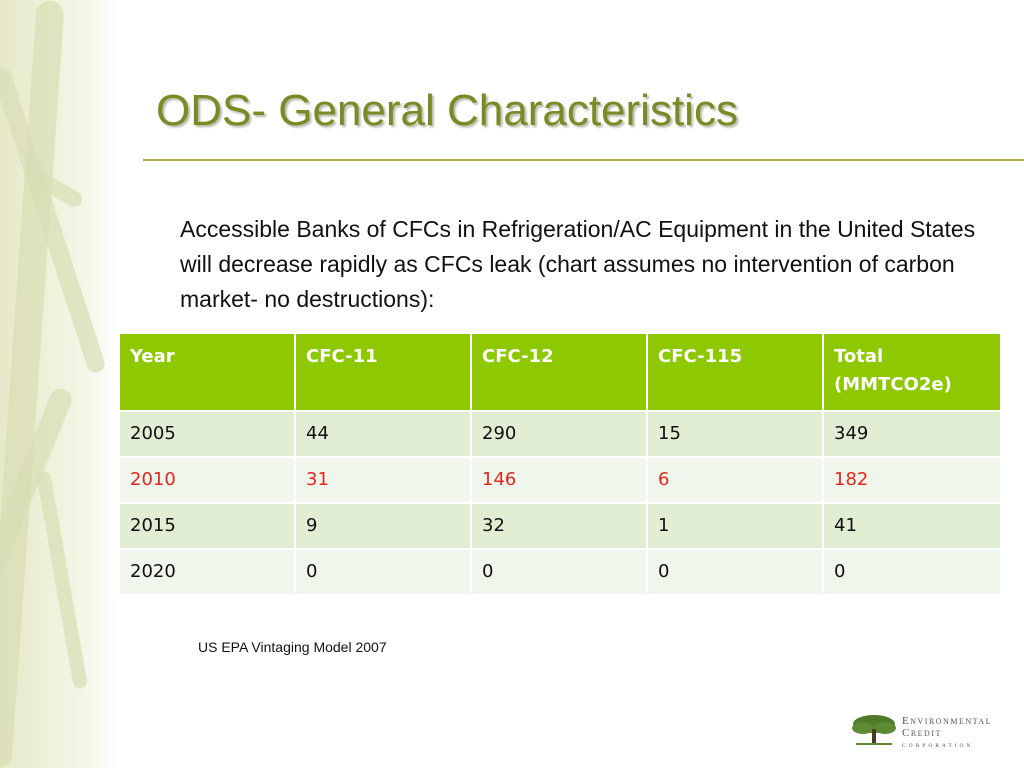  Describe the element at coordinates (583, 160) in the screenshot. I see `title-divider` at that location.